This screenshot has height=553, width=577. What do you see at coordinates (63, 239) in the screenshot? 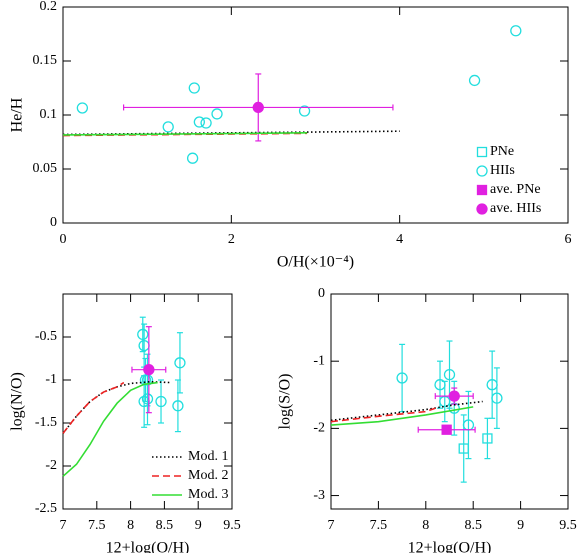
I see `x-tick-label: 0` at bounding box center [63, 239].